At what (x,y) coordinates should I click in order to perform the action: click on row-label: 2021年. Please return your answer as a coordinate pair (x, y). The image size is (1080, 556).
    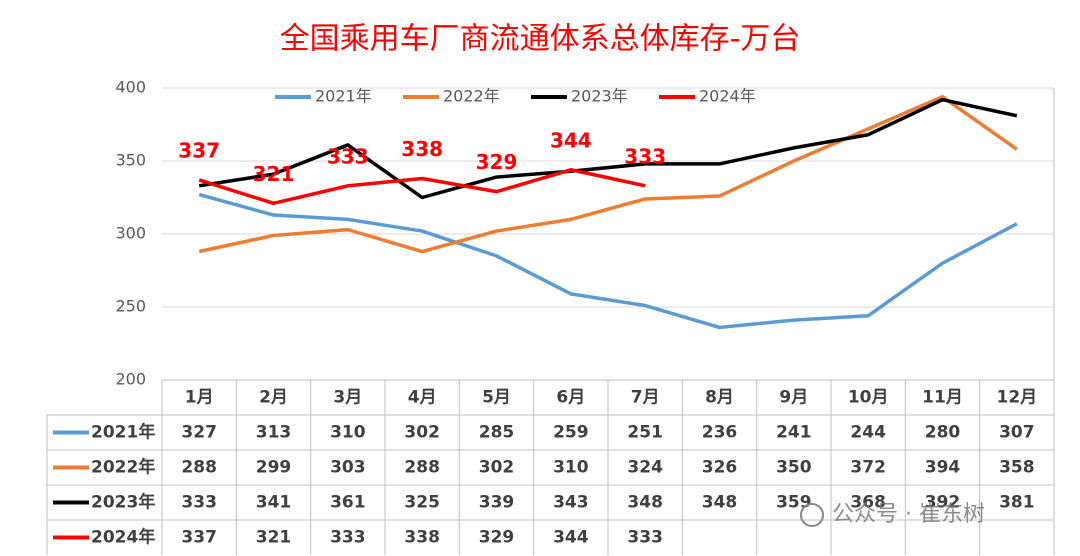
    Looking at the image, I should click on (123, 432).